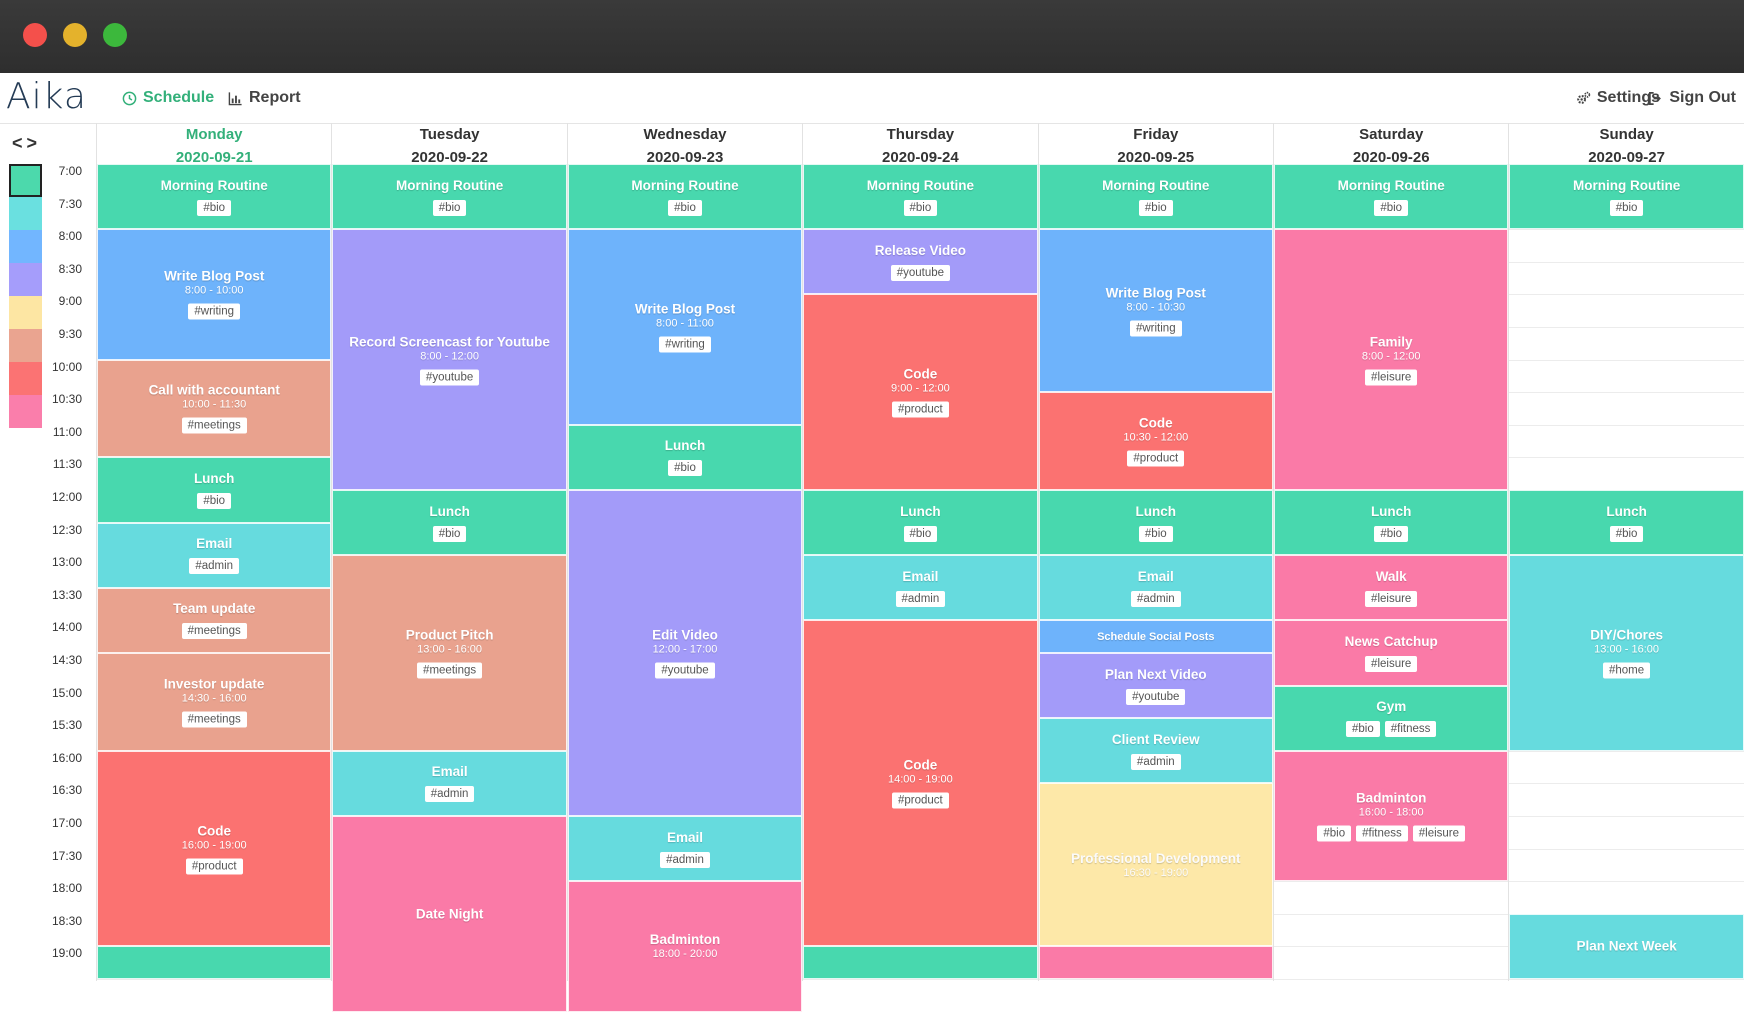  What do you see at coordinates (920, 262) in the screenshot?
I see `event-block: Release Video #youtube` at bounding box center [920, 262].